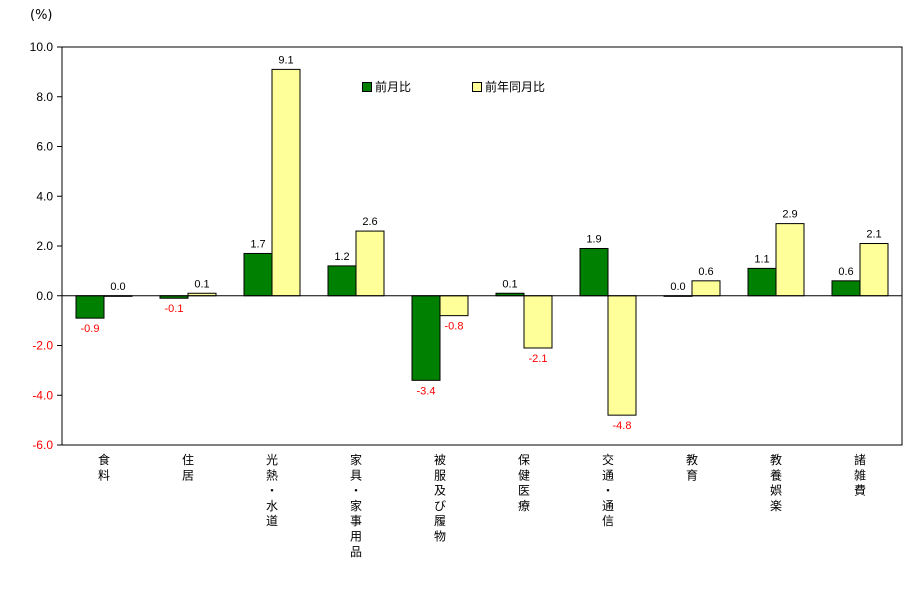 The height and width of the screenshot is (593, 905). I want to click on x-tick-label: 諸雑費, so click(860, 475).